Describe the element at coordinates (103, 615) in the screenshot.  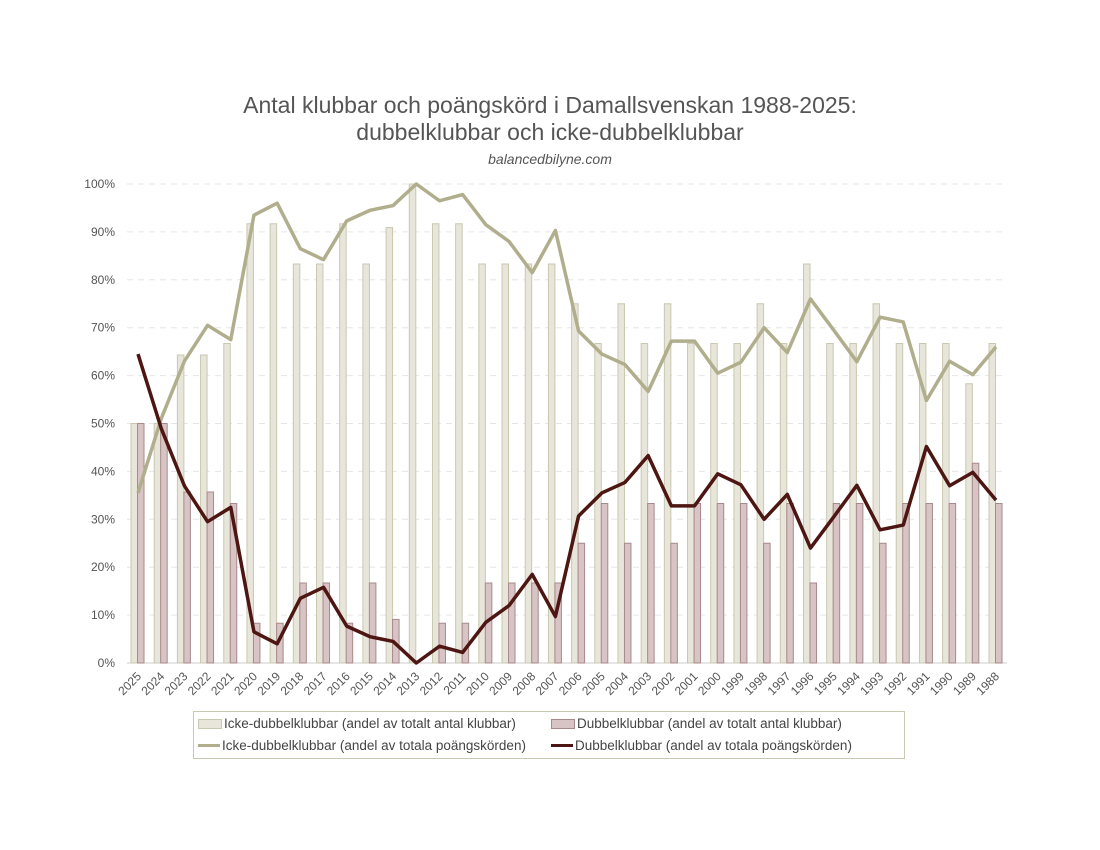
I see `y-tick-label: 10%` at that location.